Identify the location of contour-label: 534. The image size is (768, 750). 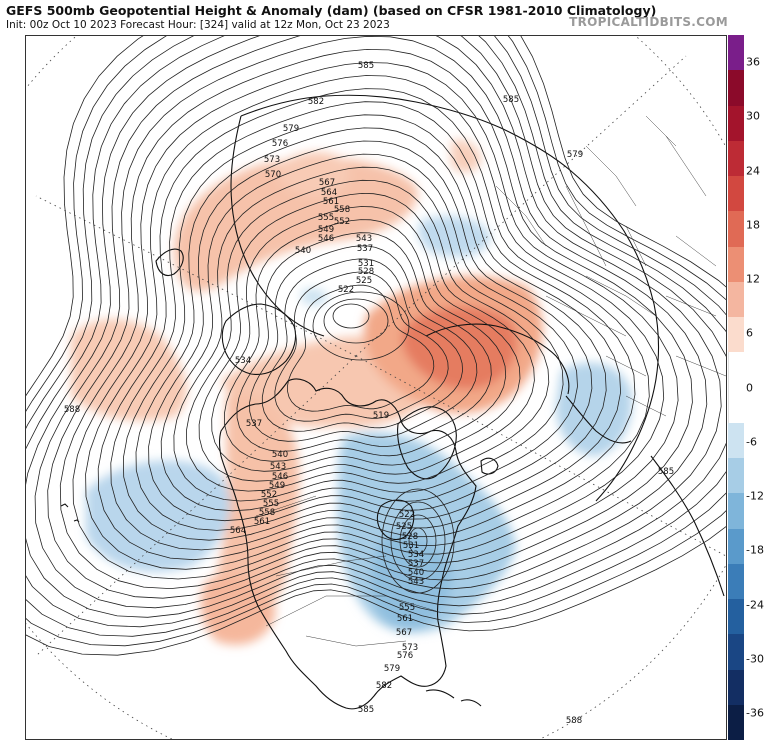
(416, 555).